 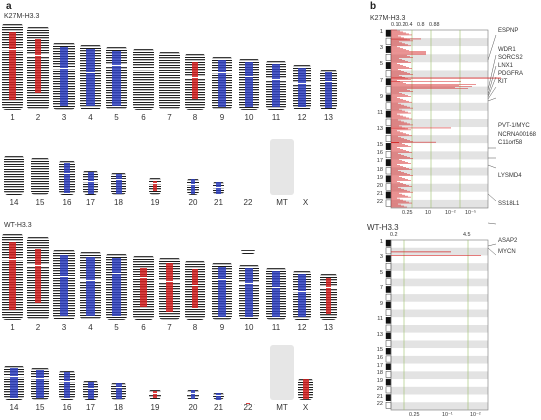 I want to click on chr-label-top-18: 18, so click(x=379, y=169).